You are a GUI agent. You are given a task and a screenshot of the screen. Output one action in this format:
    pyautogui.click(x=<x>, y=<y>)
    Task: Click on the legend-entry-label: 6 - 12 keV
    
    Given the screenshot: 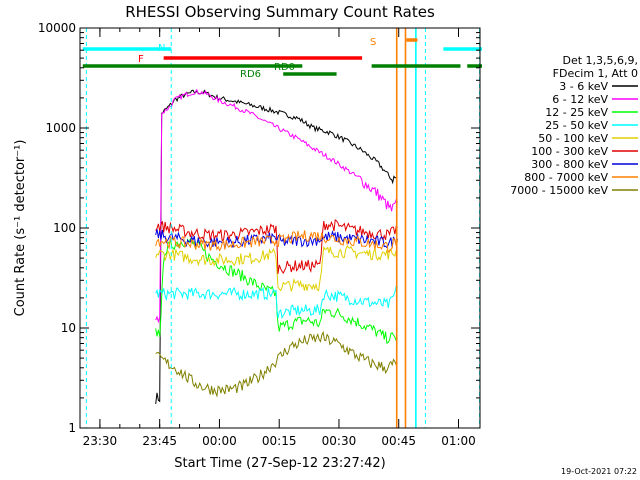 What is the action you would take?
    pyautogui.click(x=580, y=99)
    